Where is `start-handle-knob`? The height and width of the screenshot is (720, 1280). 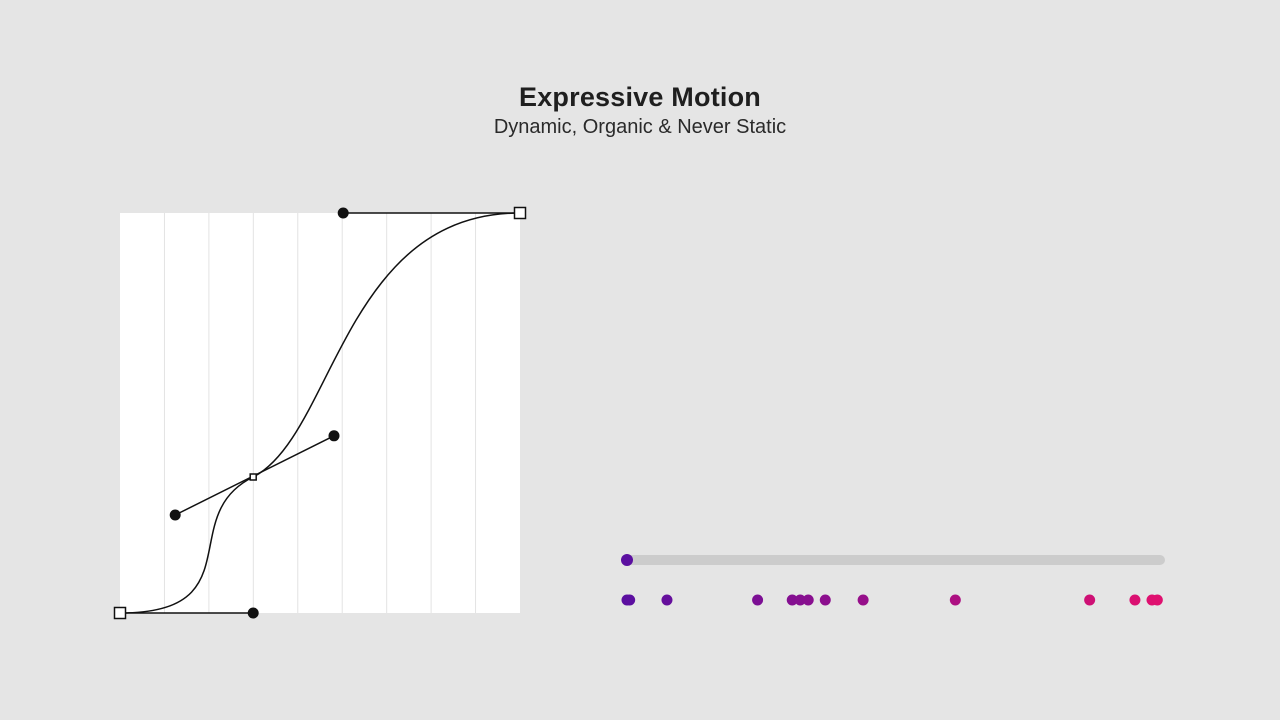 start-handle-knob is located at coordinates (253, 613).